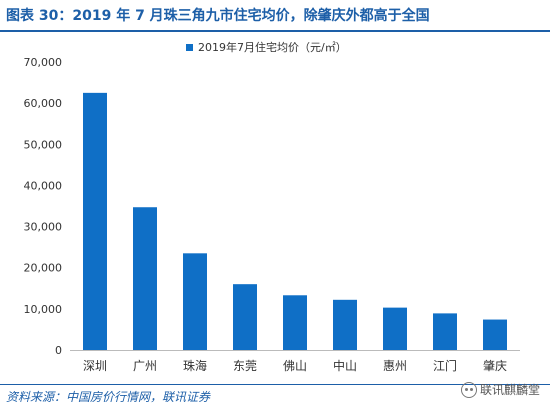 The image size is (550, 411). I want to click on y-tick-label: 20,000, so click(43, 268).